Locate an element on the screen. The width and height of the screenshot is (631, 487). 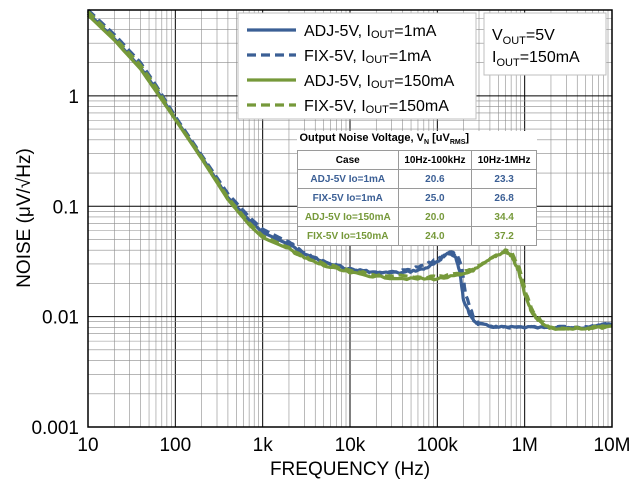
x-tick-label: 100 is located at coordinates (175, 445).